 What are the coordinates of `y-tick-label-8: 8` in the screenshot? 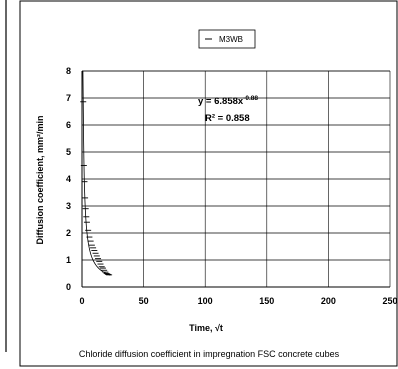 It's located at (68, 71).